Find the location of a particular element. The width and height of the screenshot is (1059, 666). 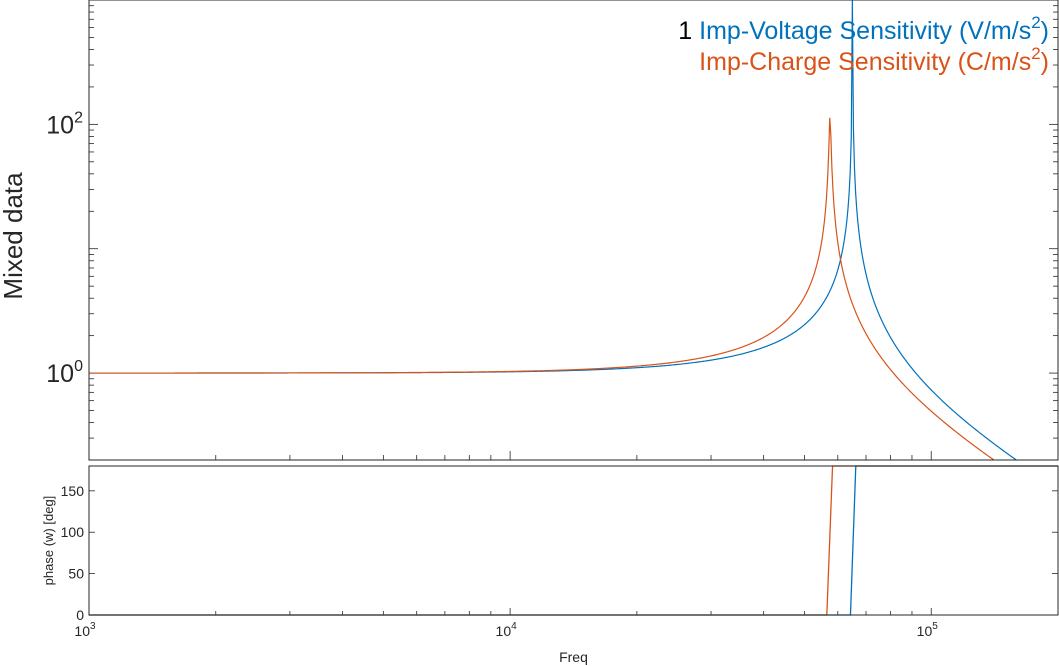

phase-y-tick-label: 150 is located at coordinates (73, 491).